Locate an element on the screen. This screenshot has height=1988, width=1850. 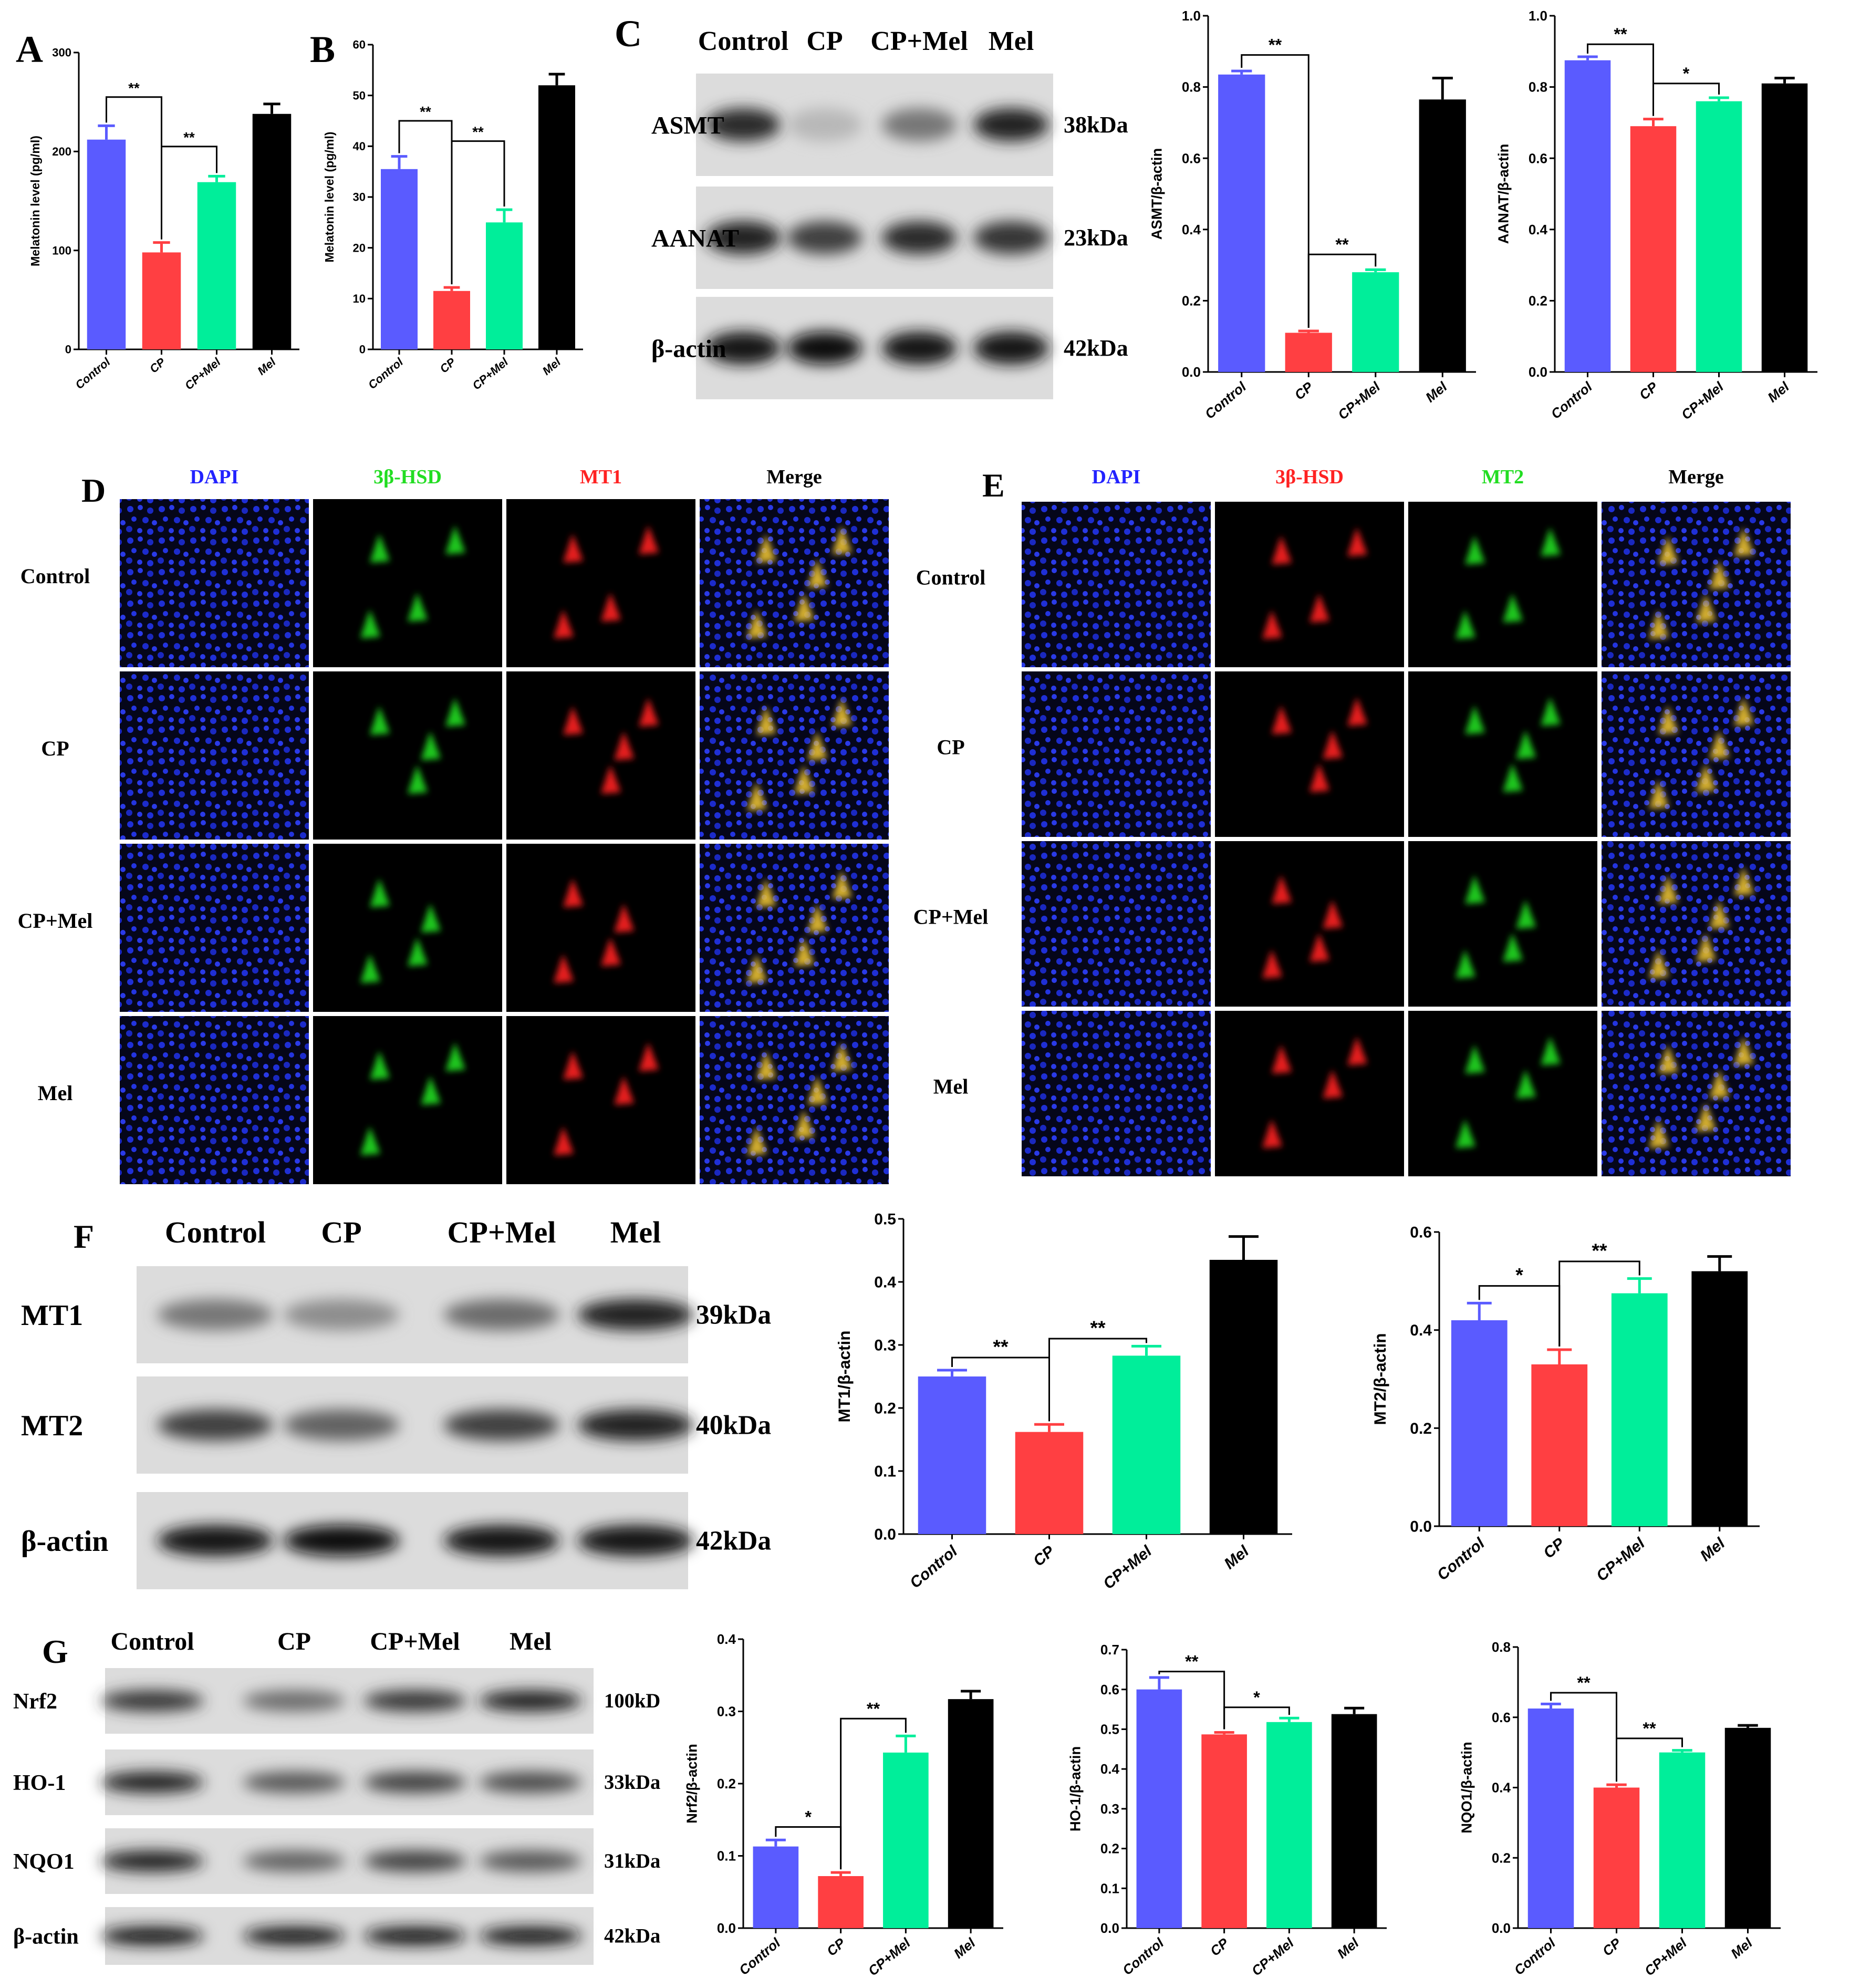
panel-letter-g: G is located at coordinates (55, 1651).